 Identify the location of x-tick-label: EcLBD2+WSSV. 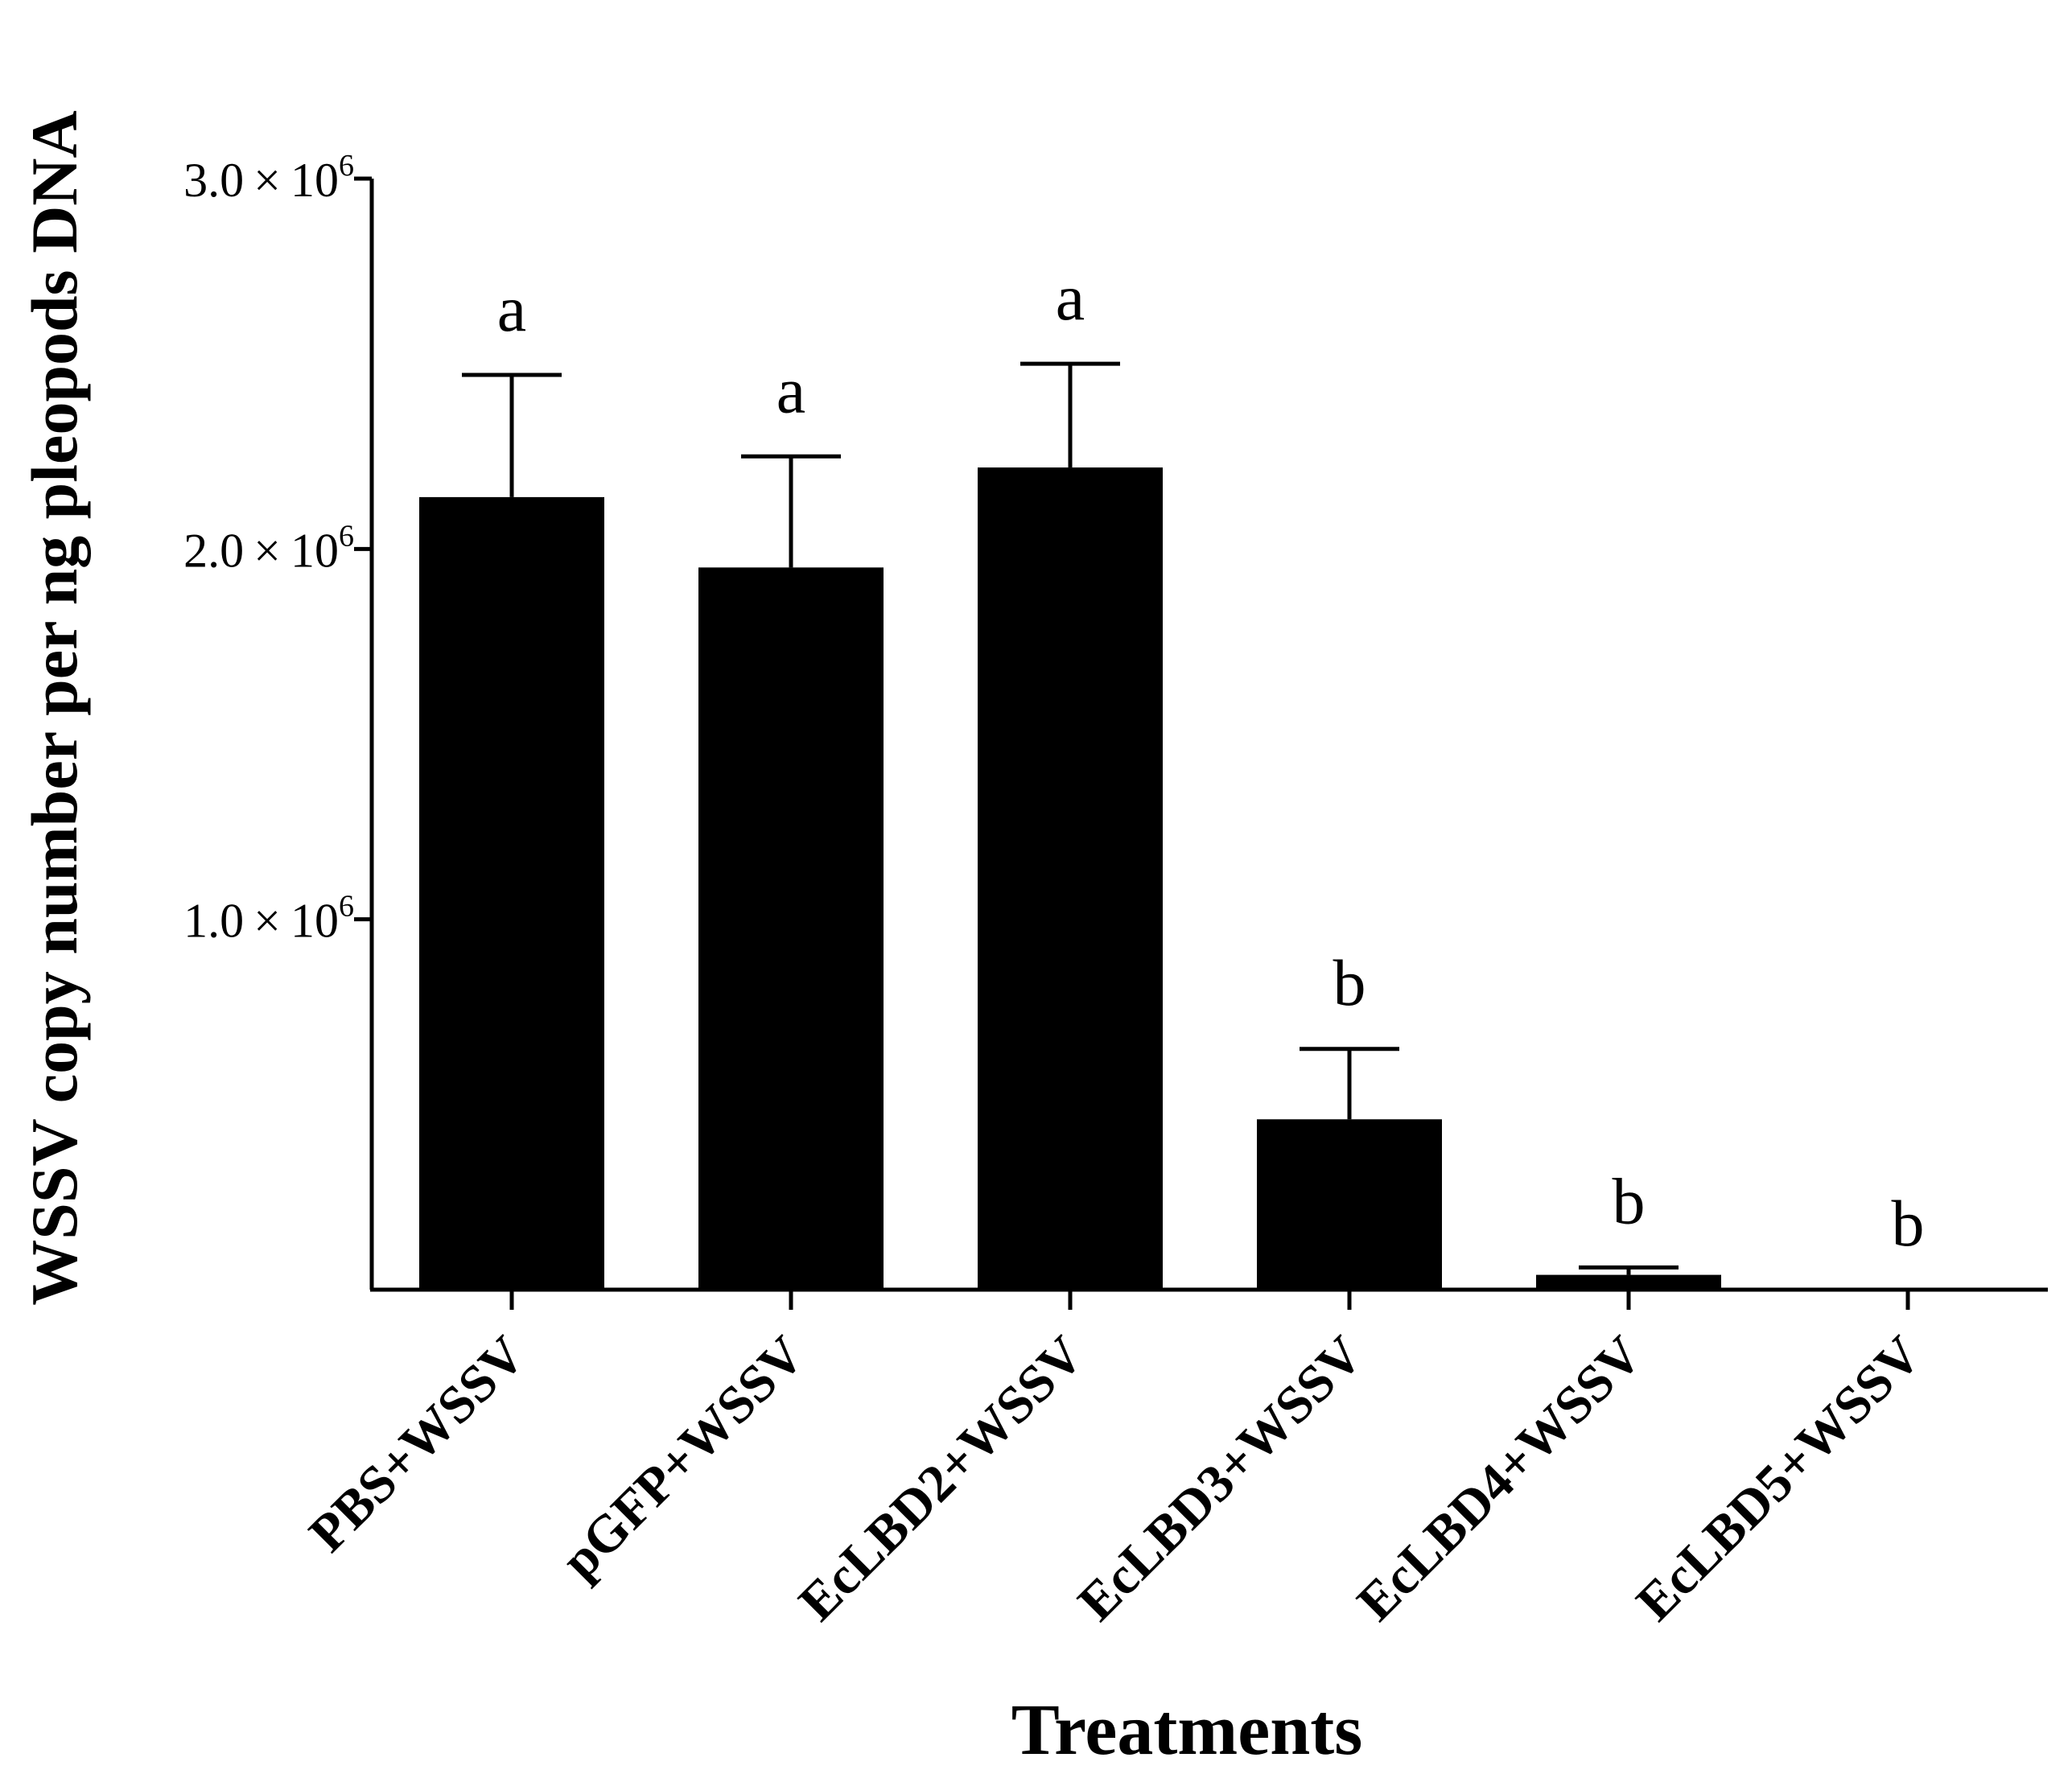
(942, 1478).